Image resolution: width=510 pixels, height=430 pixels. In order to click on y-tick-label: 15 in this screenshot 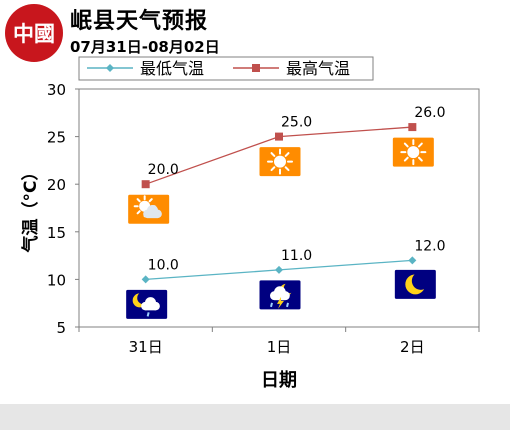, I will do `click(56, 233)`.